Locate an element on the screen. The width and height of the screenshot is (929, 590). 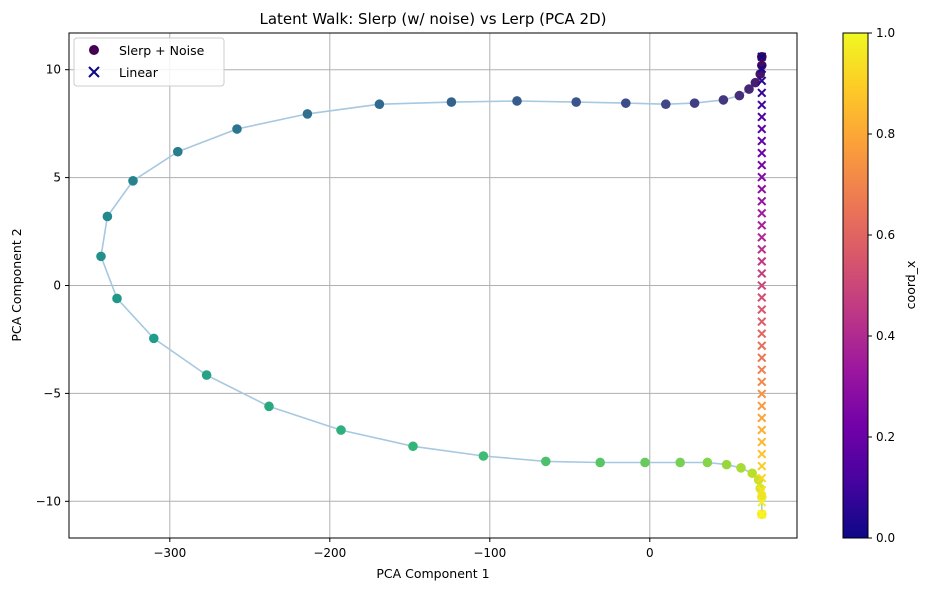
x-tick-label: −300 is located at coordinates (169, 553).